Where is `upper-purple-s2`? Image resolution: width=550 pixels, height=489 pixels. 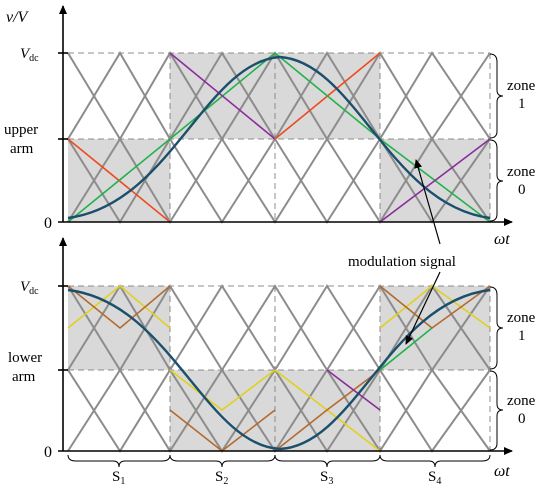
upper-purple-s2 is located at coordinates (222, 96).